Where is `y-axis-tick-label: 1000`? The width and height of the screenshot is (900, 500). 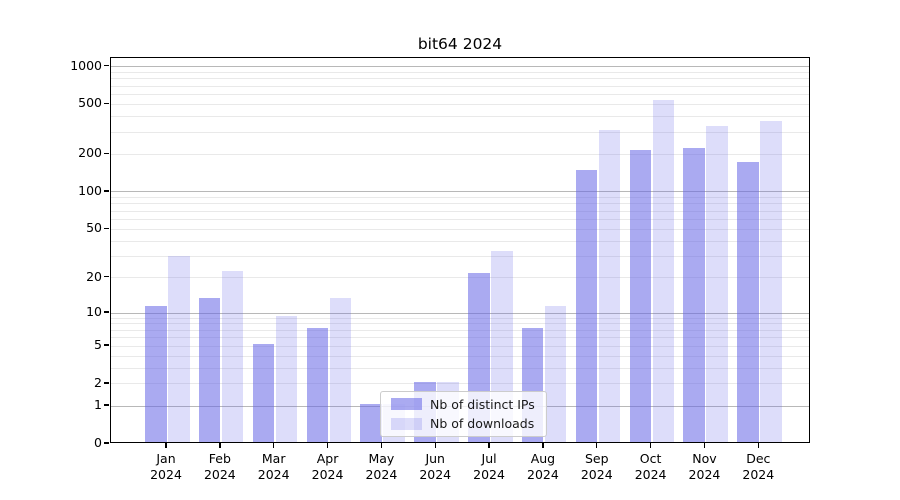
y-axis-tick-label: 1000 is located at coordinates (86, 65).